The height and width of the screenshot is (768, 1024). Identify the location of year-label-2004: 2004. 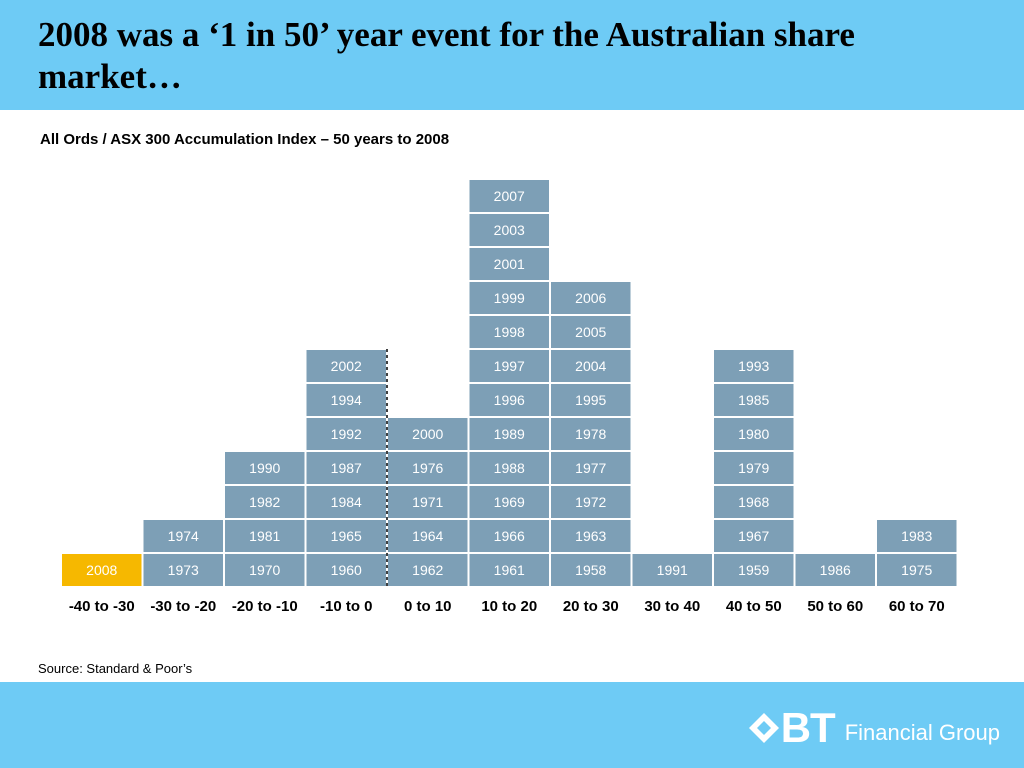
(590, 366).